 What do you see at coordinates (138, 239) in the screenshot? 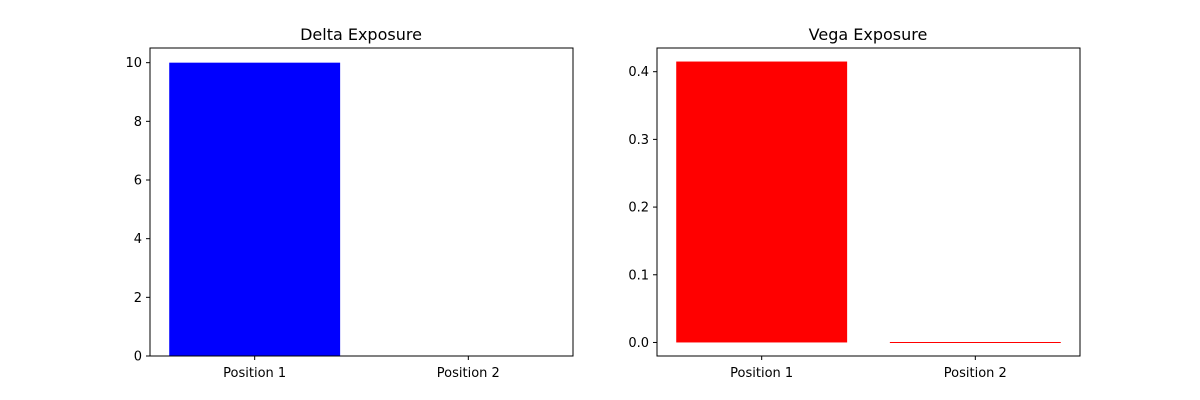
I see `y-tick-label: 4` at bounding box center [138, 239].